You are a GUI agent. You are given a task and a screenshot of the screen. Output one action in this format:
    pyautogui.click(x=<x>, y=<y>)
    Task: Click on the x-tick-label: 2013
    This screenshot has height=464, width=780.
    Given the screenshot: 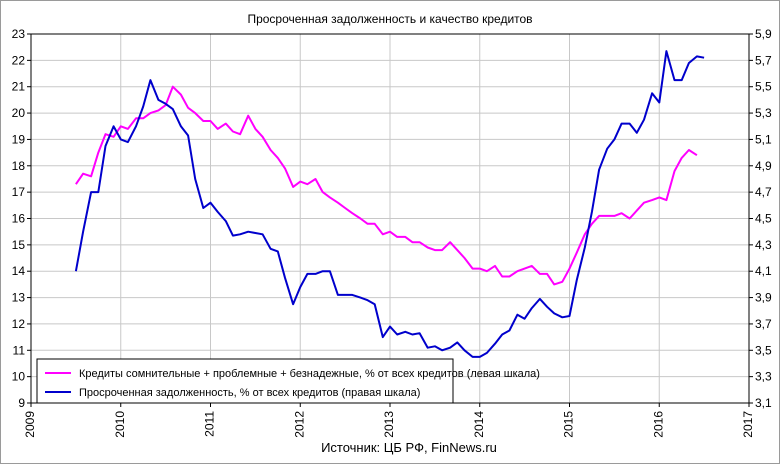 What is the action you would take?
    pyautogui.click(x=389, y=424)
    